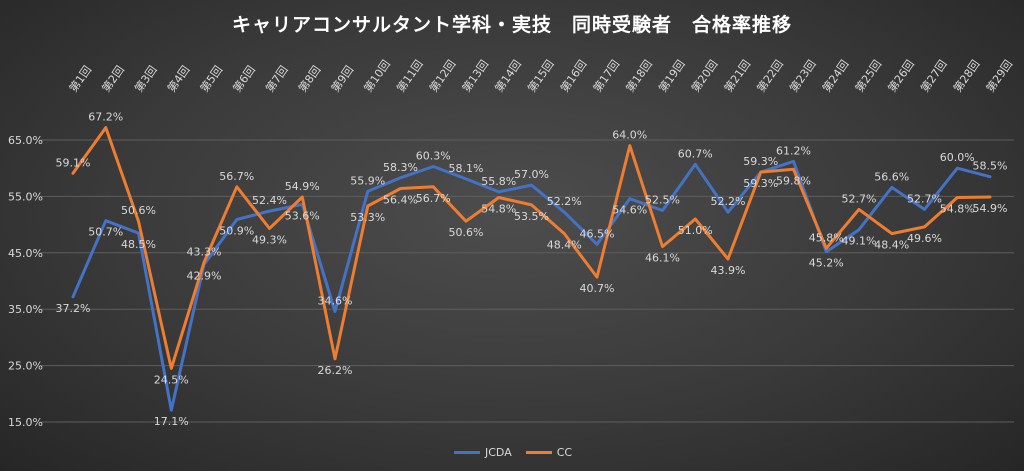 Image resolution: width=1024 pixels, height=471 pixels. Describe the element at coordinates (508, 76) in the screenshot. I see `x-tick-label: 第14回` at that location.